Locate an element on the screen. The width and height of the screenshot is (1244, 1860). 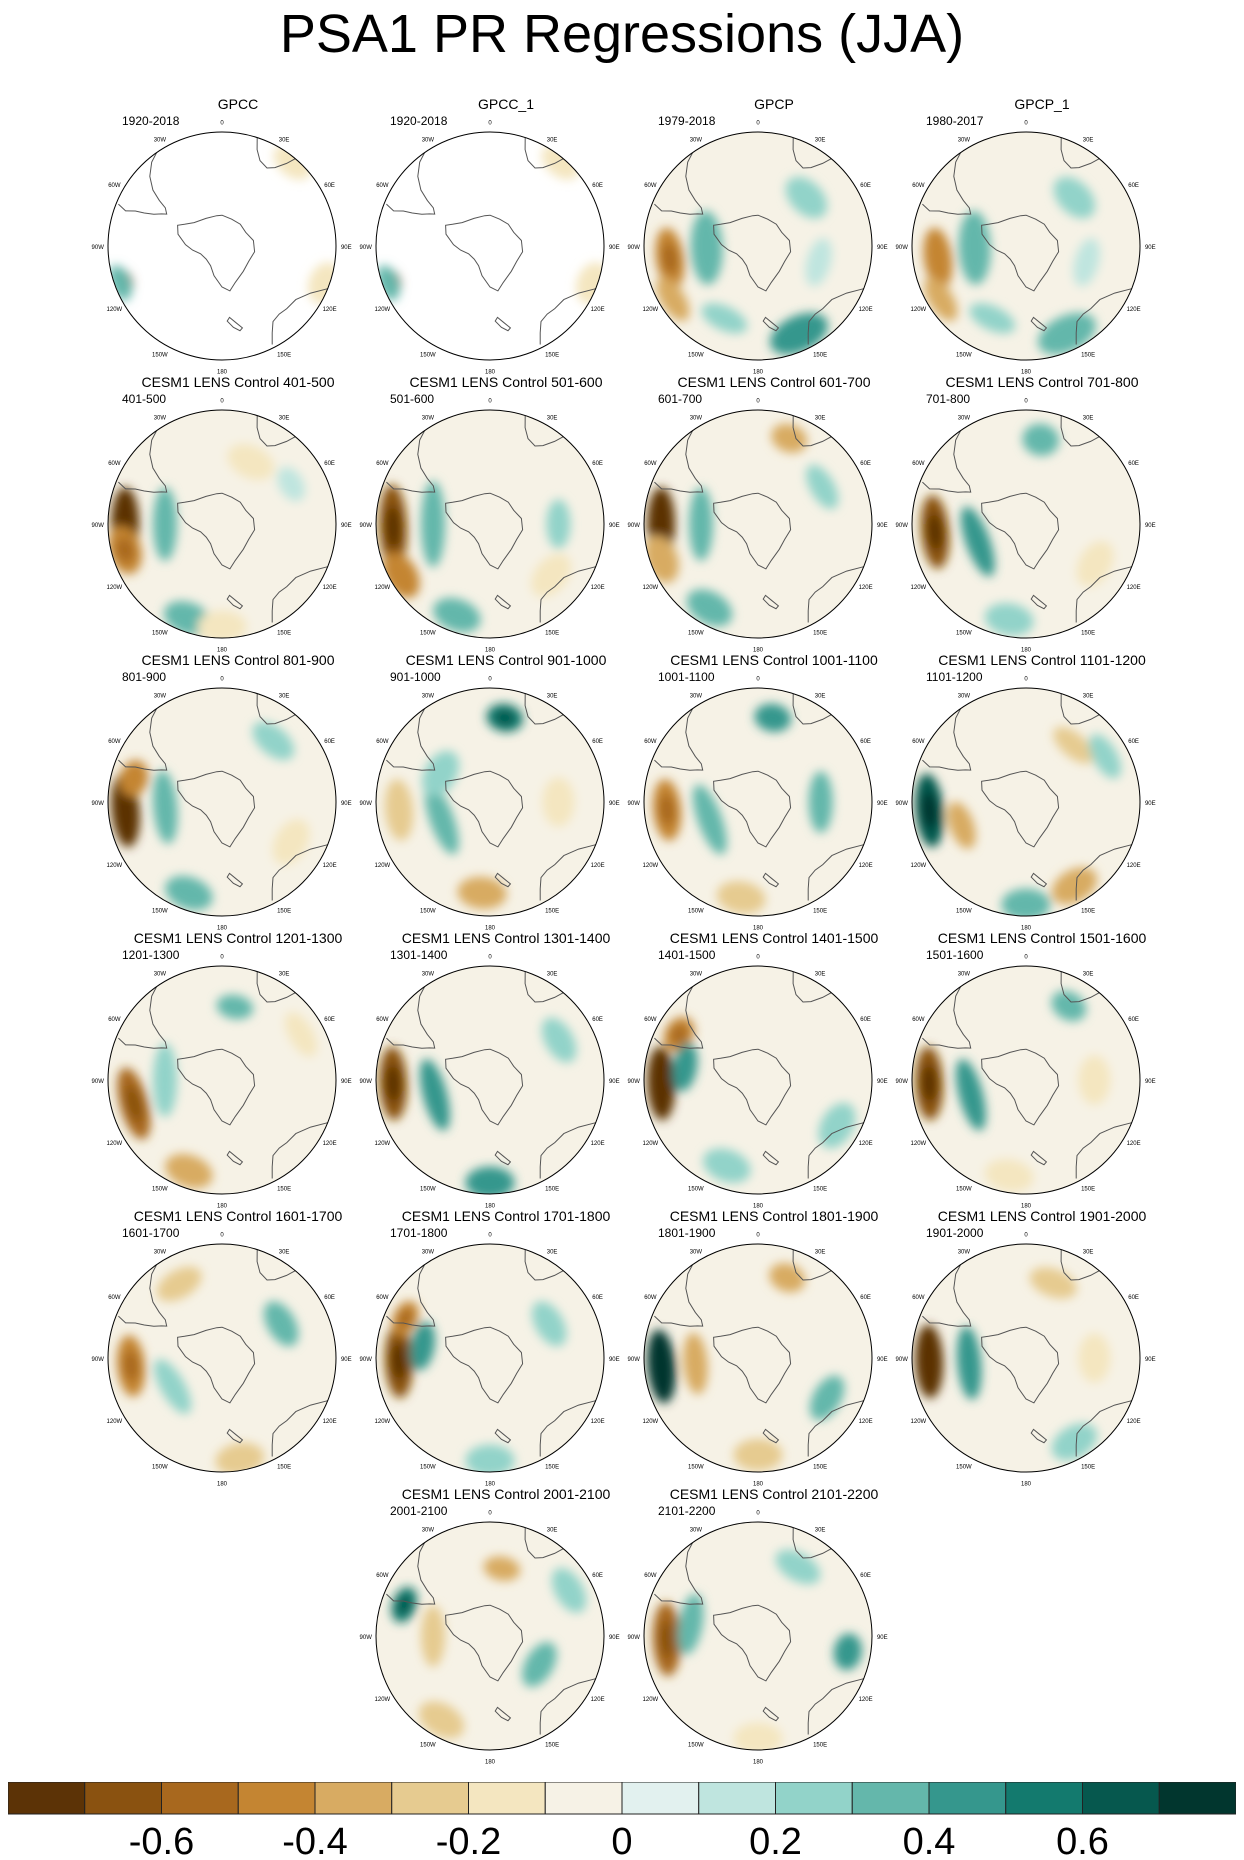
panel-period: 1301-1400 is located at coordinates (419, 955).